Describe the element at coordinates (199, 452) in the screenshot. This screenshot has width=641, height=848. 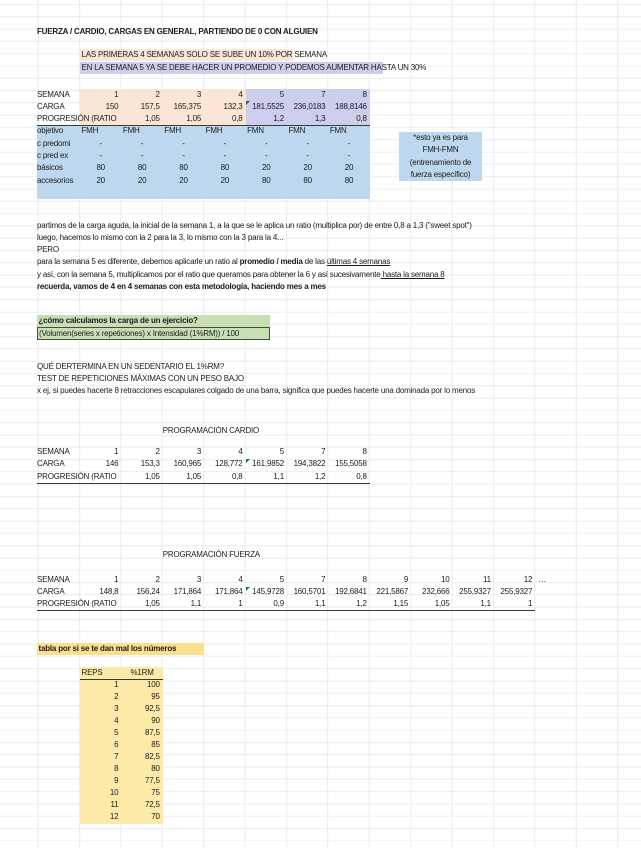
I see `cardio-cell-r0-c3: 3` at that location.